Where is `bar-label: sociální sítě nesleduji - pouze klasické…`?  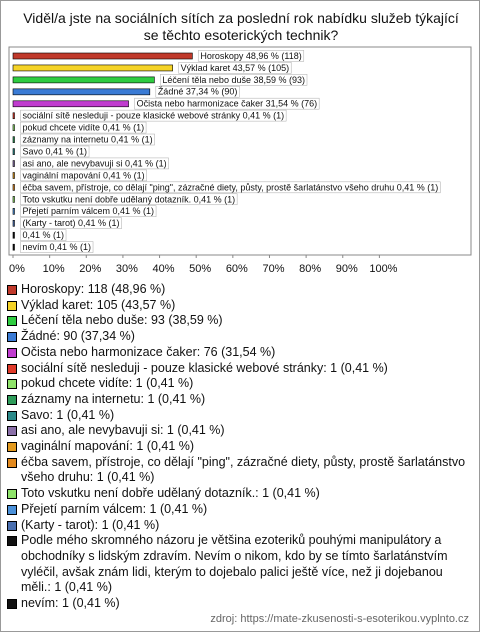
bar-label: sociální sítě nesleduji - pouze klasické… is located at coordinates (154, 116).